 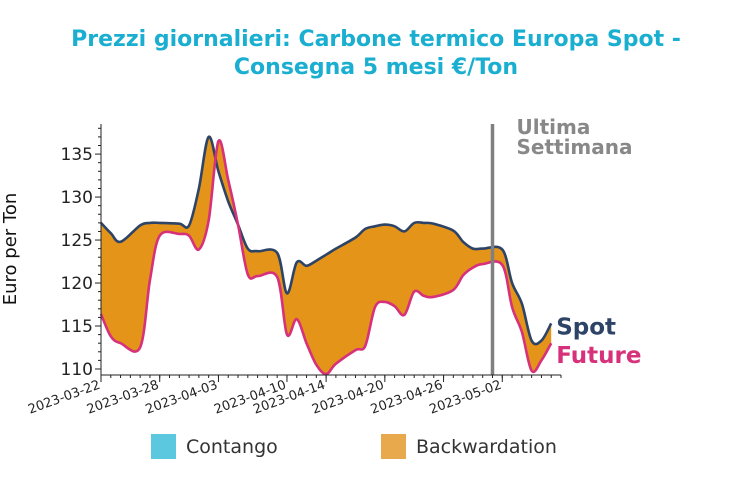 What do you see at coordinates (77, 370) in the screenshot?
I see `y-tick-label: 110` at bounding box center [77, 370].